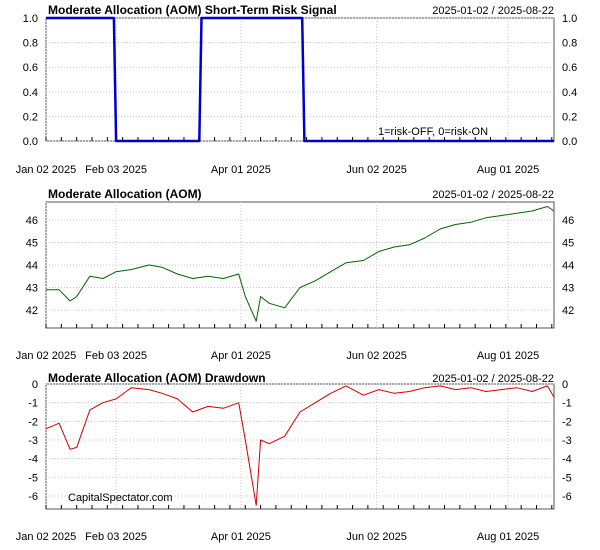 This screenshot has height=550, width=600. I want to click on price-y-tick-right-0: 42, so click(568, 311).